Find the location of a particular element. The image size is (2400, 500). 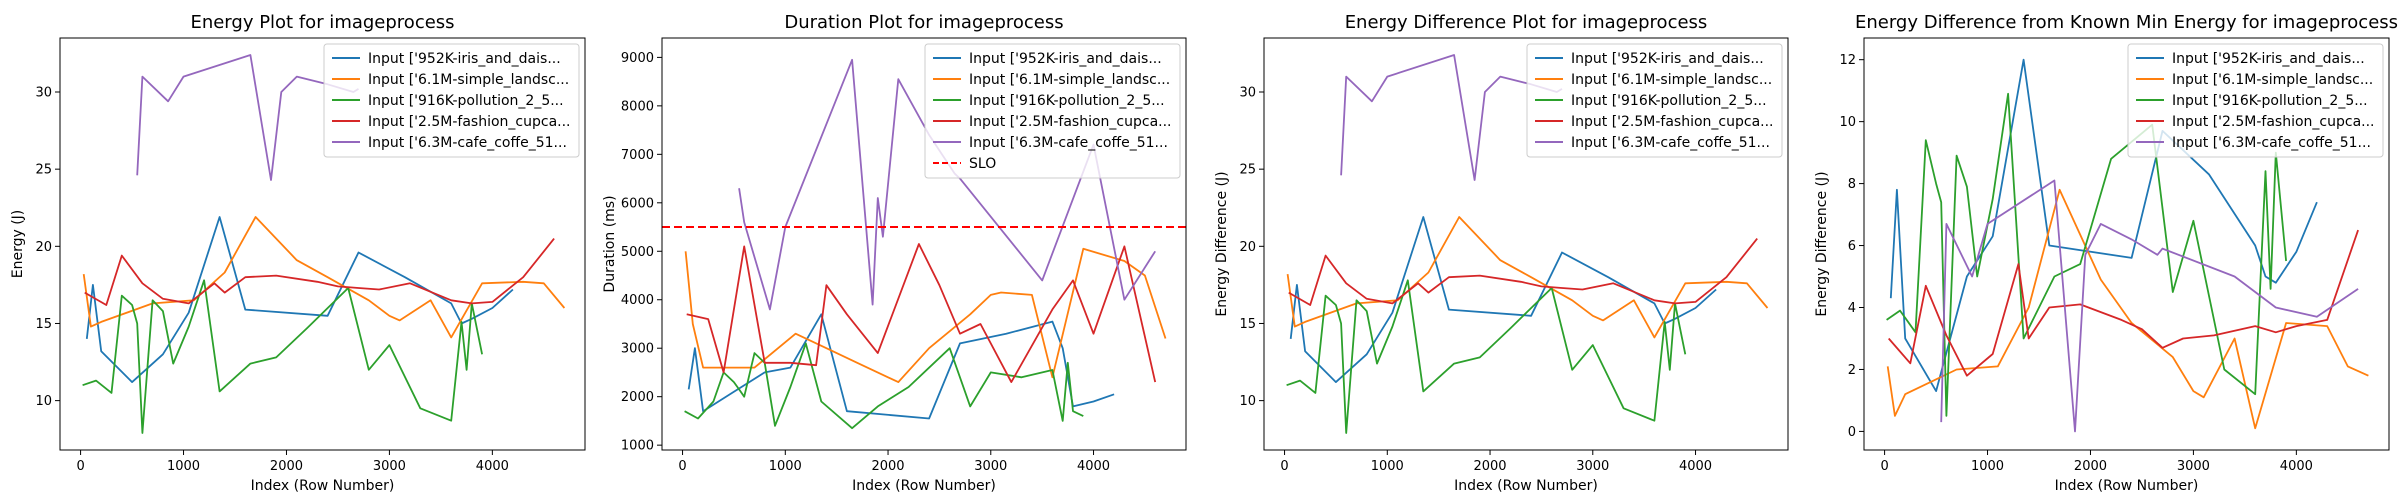

y-tick-label: 2 is located at coordinates (1852, 370).